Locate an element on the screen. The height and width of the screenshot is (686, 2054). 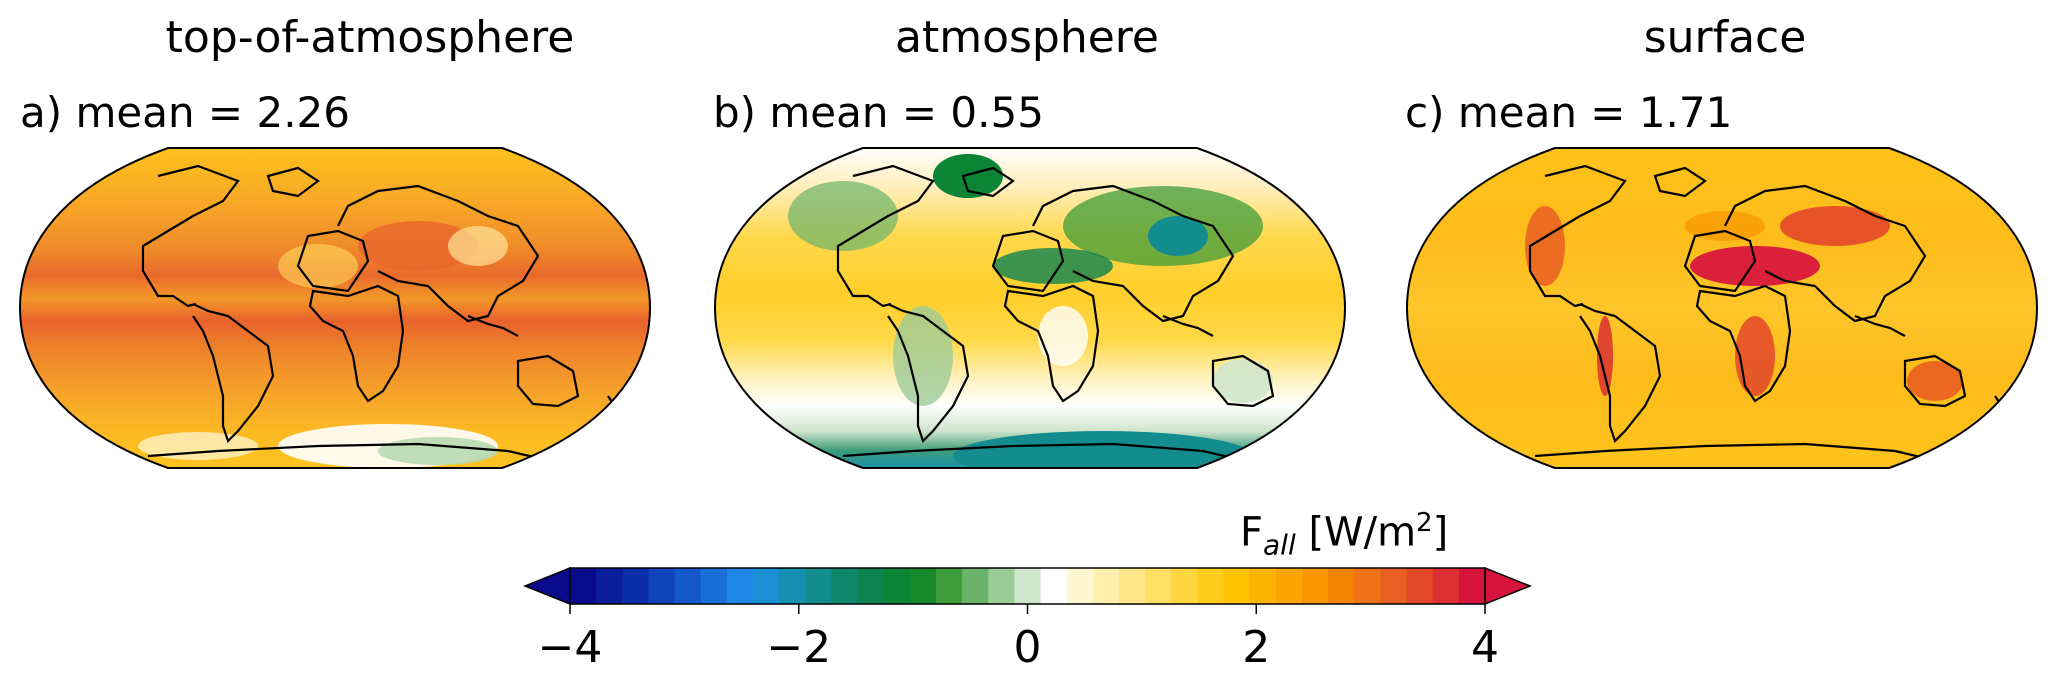
panel-a-title: top-of-atmosphere is located at coordinates (370, 37).